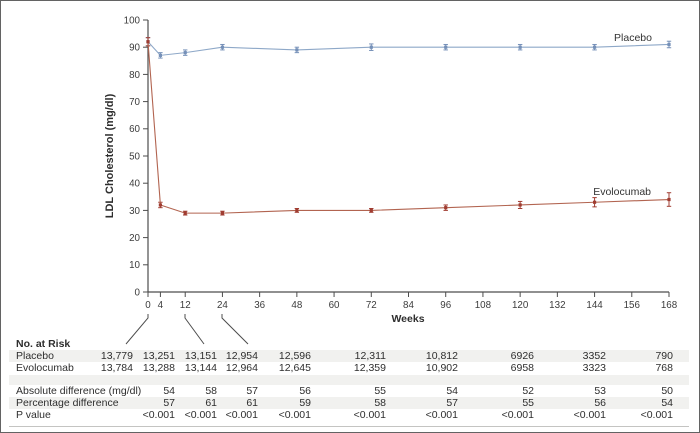 The width and height of the screenshot is (700, 433). Describe the element at coordinates (200, 368) in the screenshot. I see `table-cell: 13,144` at that location.